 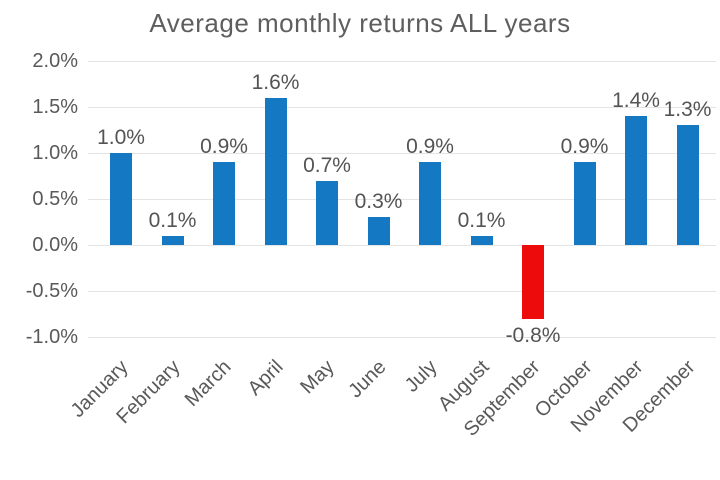 I want to click on bar-february, so click(x=172, y=240).